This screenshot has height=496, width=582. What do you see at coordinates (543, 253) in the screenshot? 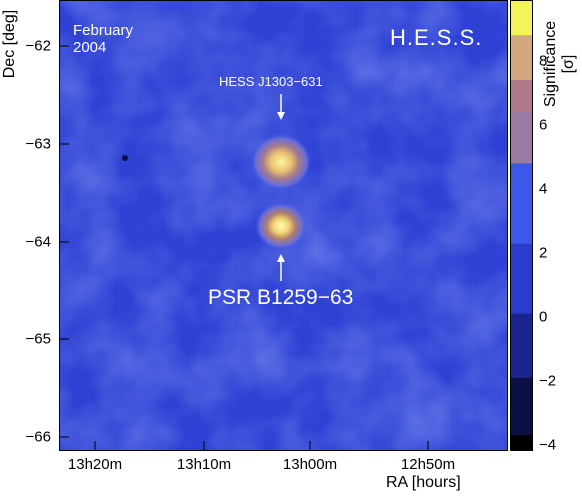
I see `colorbar-tick: 2` at bounding box center [543, 253].